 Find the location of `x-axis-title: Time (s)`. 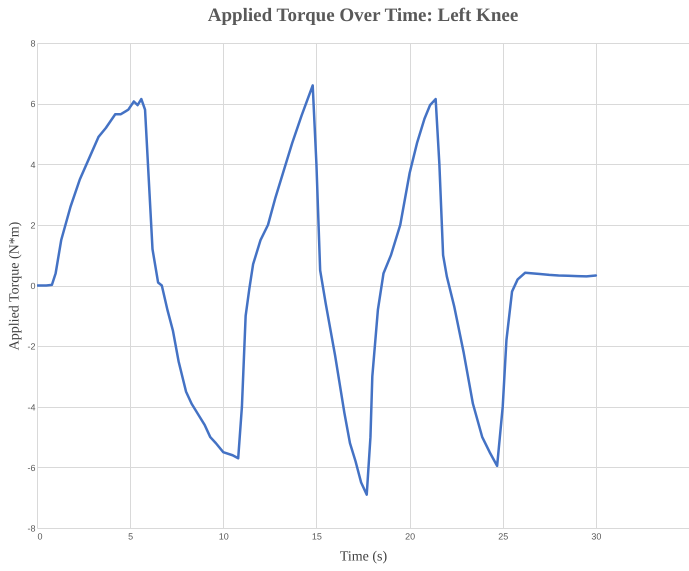

x-axis-title: Time (s) is located at coordinates (364, 557).